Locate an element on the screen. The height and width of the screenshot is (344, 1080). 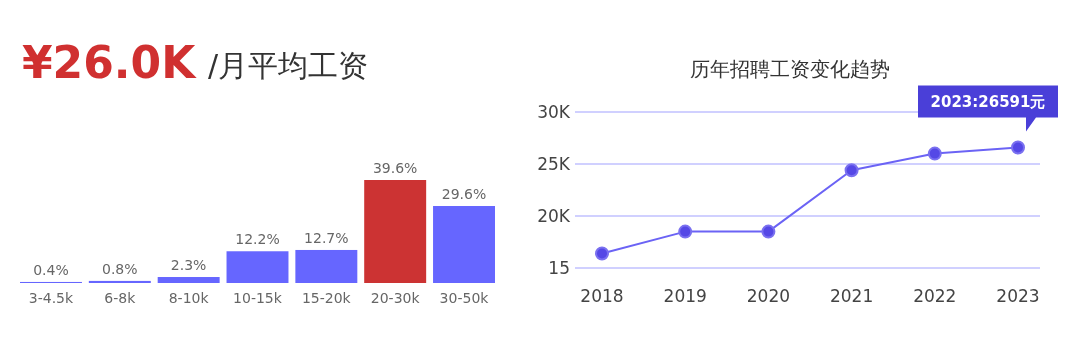
y-tick-label: 30K is located at coordinates (554, 112).